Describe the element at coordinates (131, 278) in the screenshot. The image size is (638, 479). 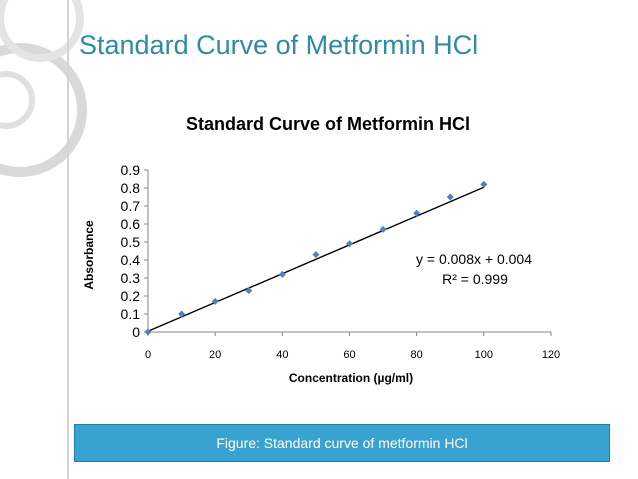
I see `y-tick-label: 0.3` at that location.